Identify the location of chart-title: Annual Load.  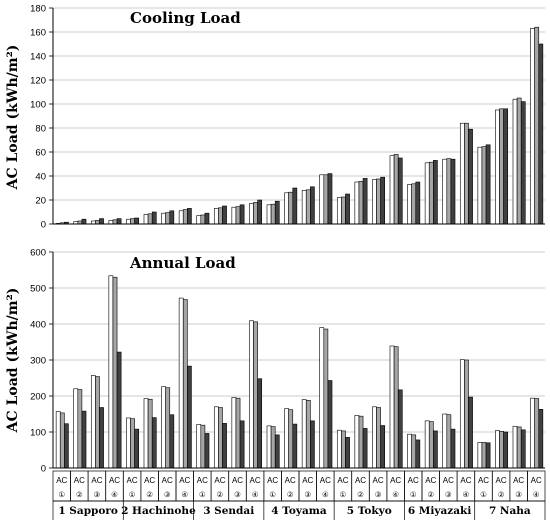
(182, 263).